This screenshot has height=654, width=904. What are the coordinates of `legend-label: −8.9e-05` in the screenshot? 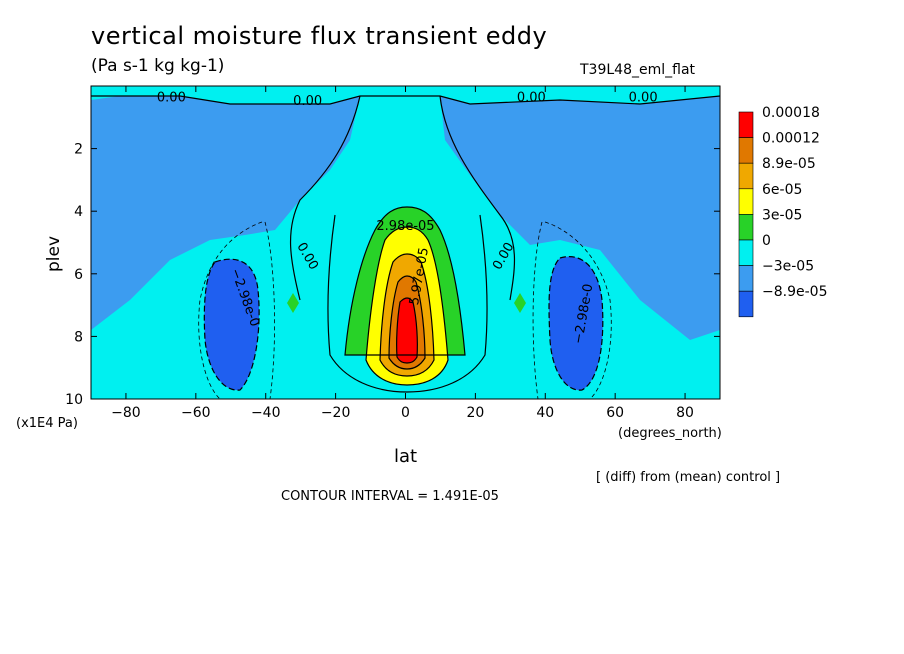 It's located at (794, 292).